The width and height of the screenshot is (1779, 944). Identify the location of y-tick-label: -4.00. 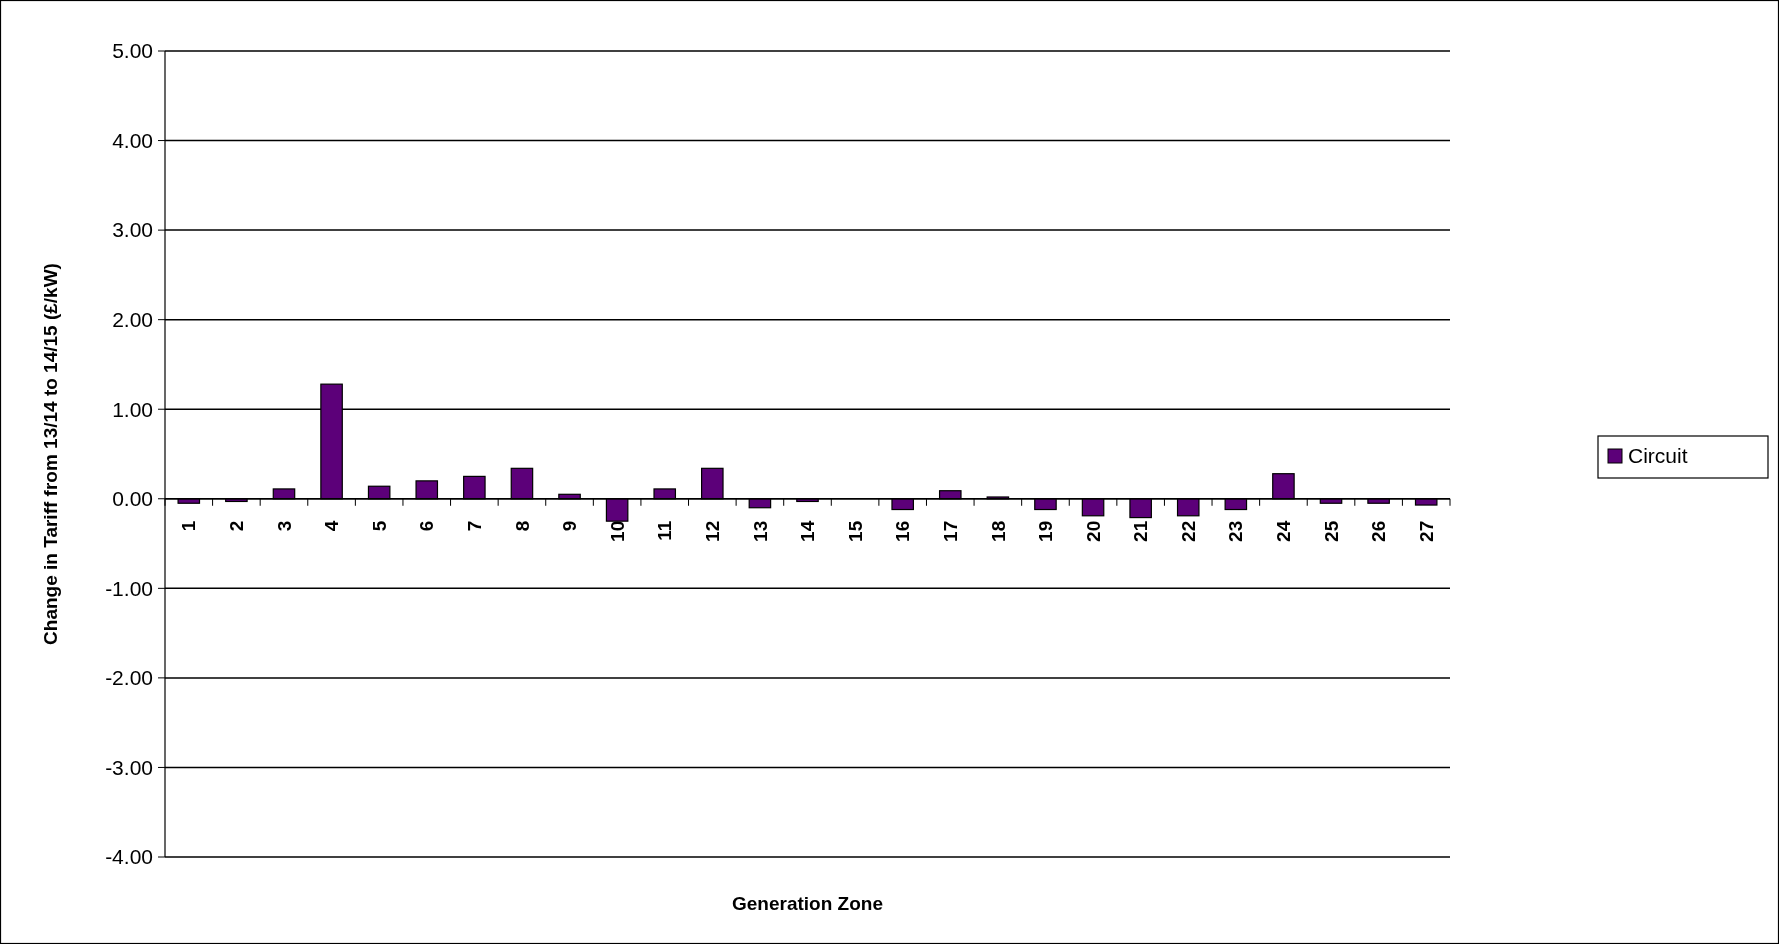
(129, 857).